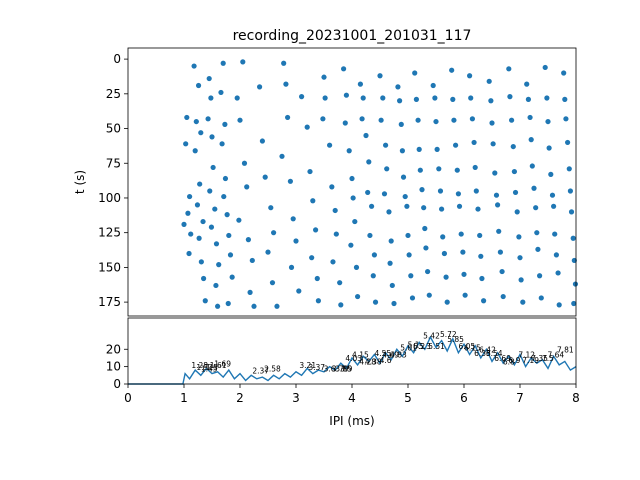 This screenshot has height=480, width=640. What do you see at coordinates (520, 398) in the screenshot?
I see `x-tick-label: 7` at bounding box center [520, 398].